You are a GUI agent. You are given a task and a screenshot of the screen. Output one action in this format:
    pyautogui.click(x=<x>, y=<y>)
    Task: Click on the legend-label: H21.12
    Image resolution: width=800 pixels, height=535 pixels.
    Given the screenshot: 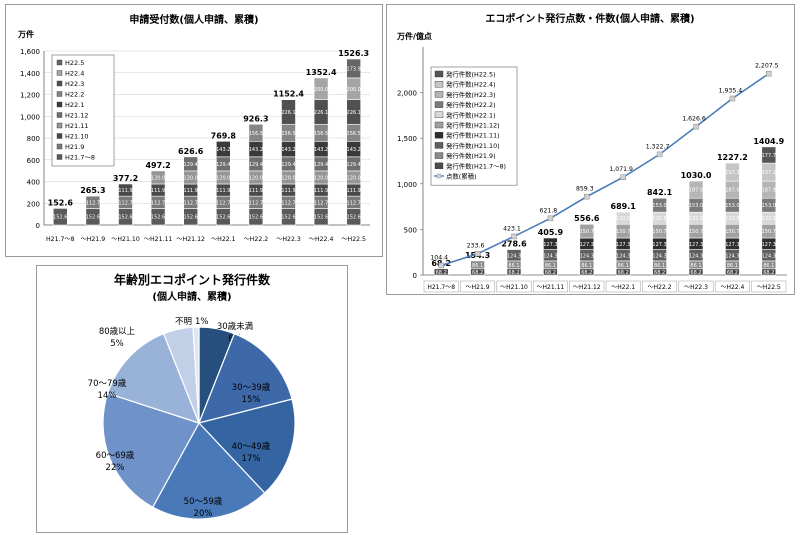 What is the action you would take?
    pyautogui.click(x=77, y=116)
    